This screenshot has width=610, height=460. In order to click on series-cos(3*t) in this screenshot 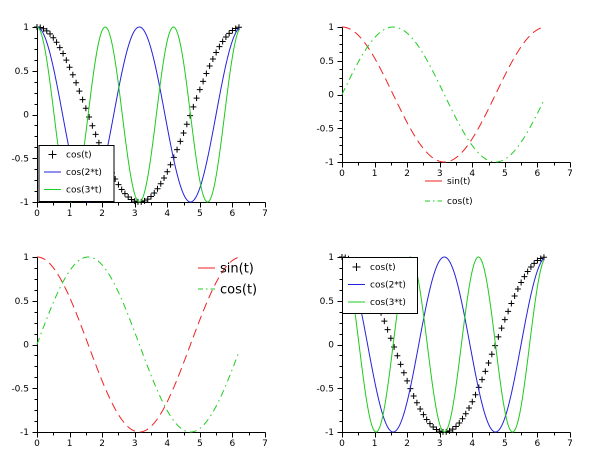, I will do `click(443, 344)`.